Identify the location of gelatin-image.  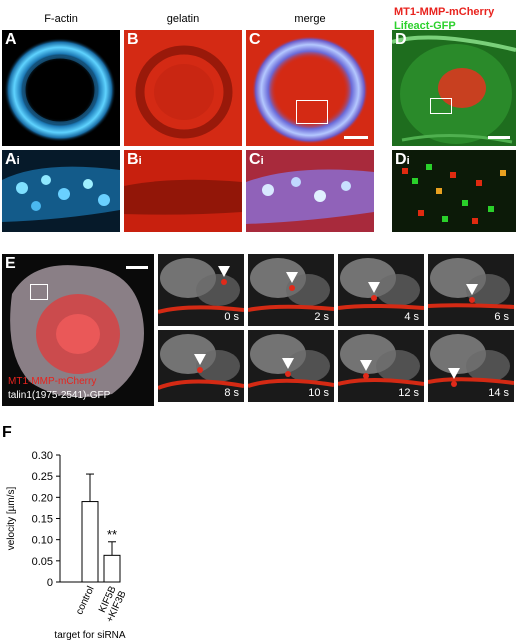
(184, 92).